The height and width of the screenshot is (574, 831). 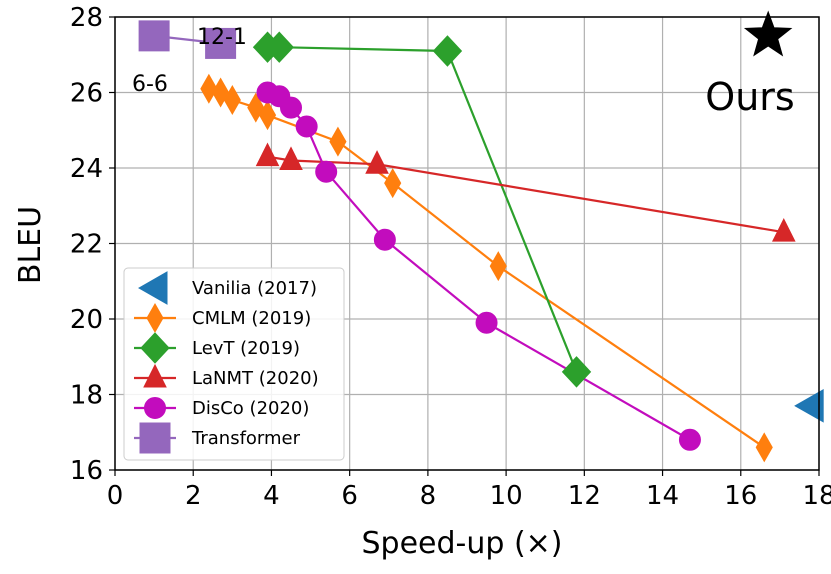 What do you see at coordinates (150, 84) in the screenshot?
I see `annotation-6-6: 6-6` at bounding box center [150, 84].